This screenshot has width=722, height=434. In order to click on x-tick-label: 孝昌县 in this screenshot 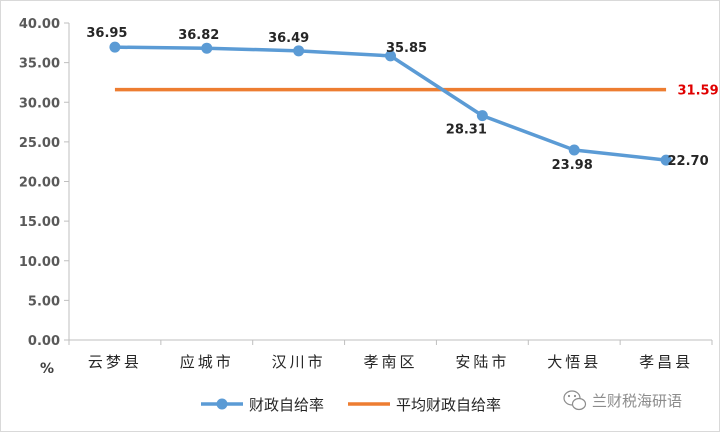, I will do `click(666, 362)`.